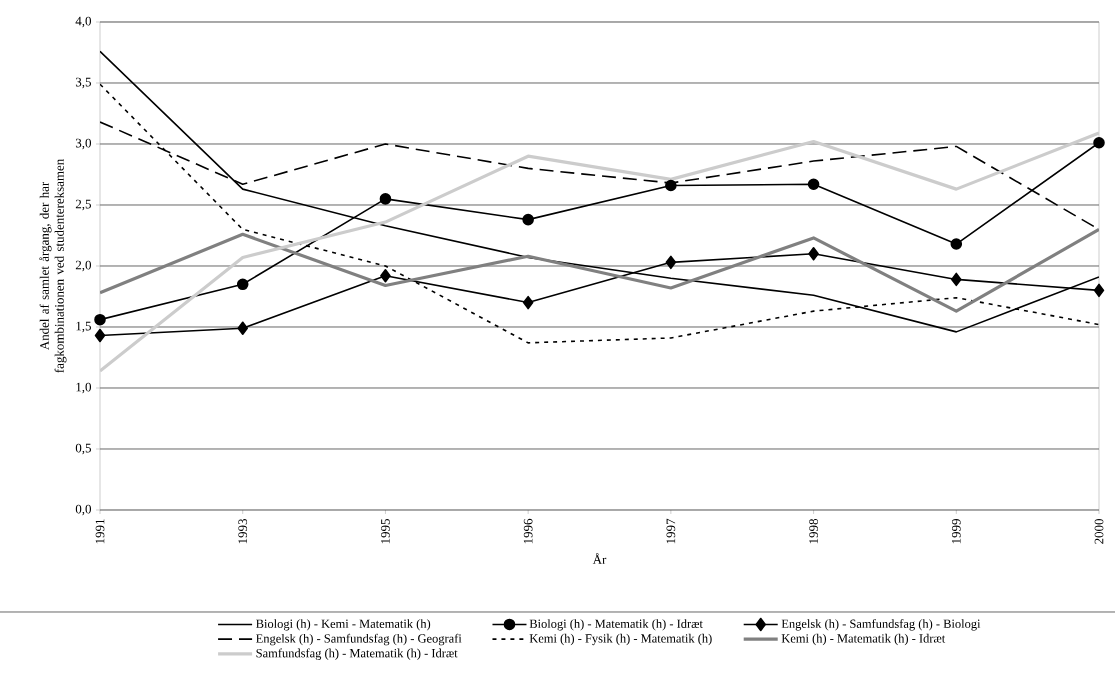 This screenshot has width=1115, height=688. I want to click on legend-label: Engelsk (h) - Samfundsfag (h) - Biologi, so click(881, 625).